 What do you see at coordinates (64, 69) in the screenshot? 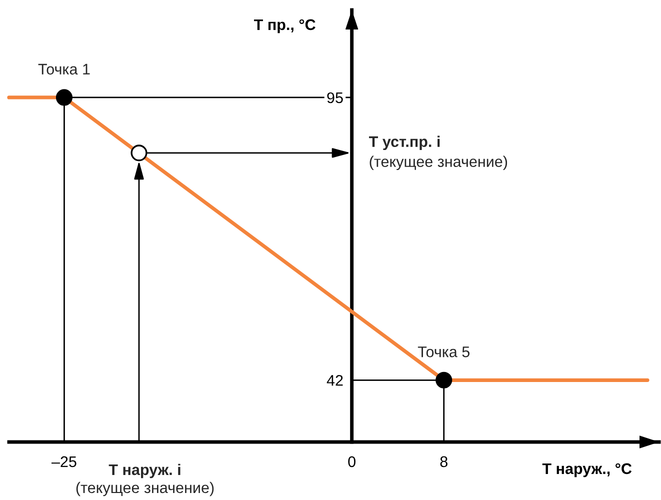
I see `annotation: Точка 1` at bounding box center [64, 69].